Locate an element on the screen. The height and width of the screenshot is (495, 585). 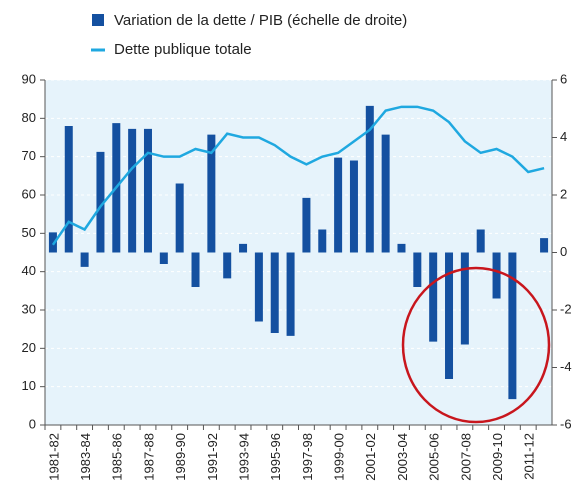
x-tick-label: 1999-00 is located at coordinates (339, 457).